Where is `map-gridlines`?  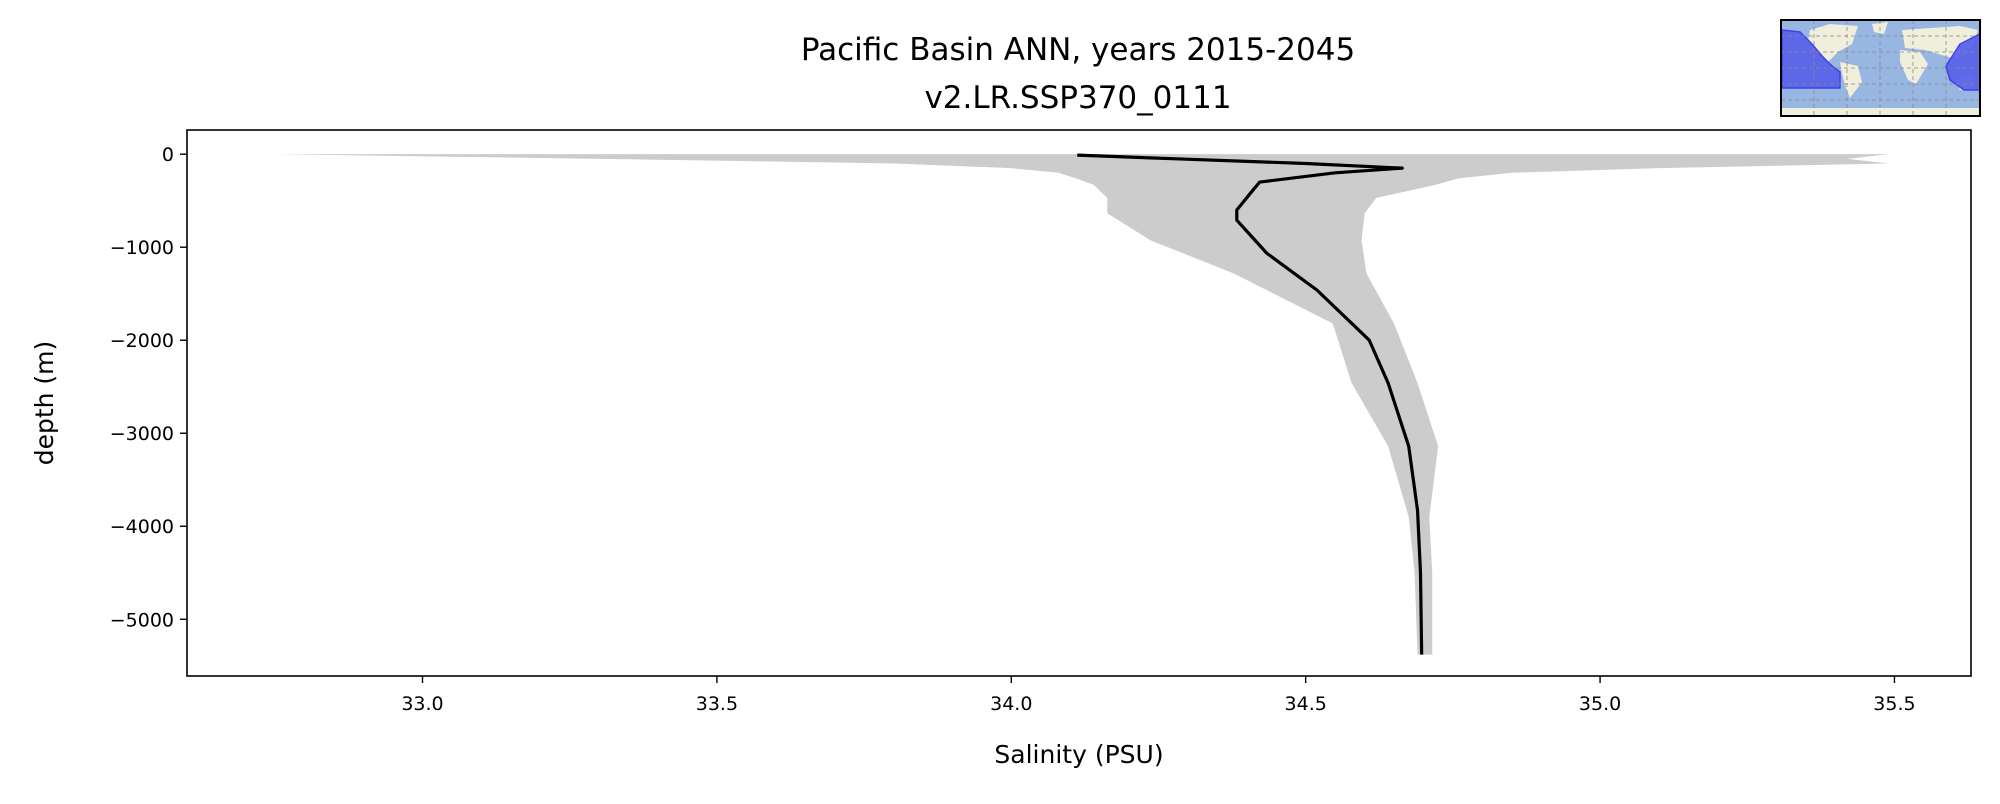
map-gridlines is located at coordinates (1880, 68).